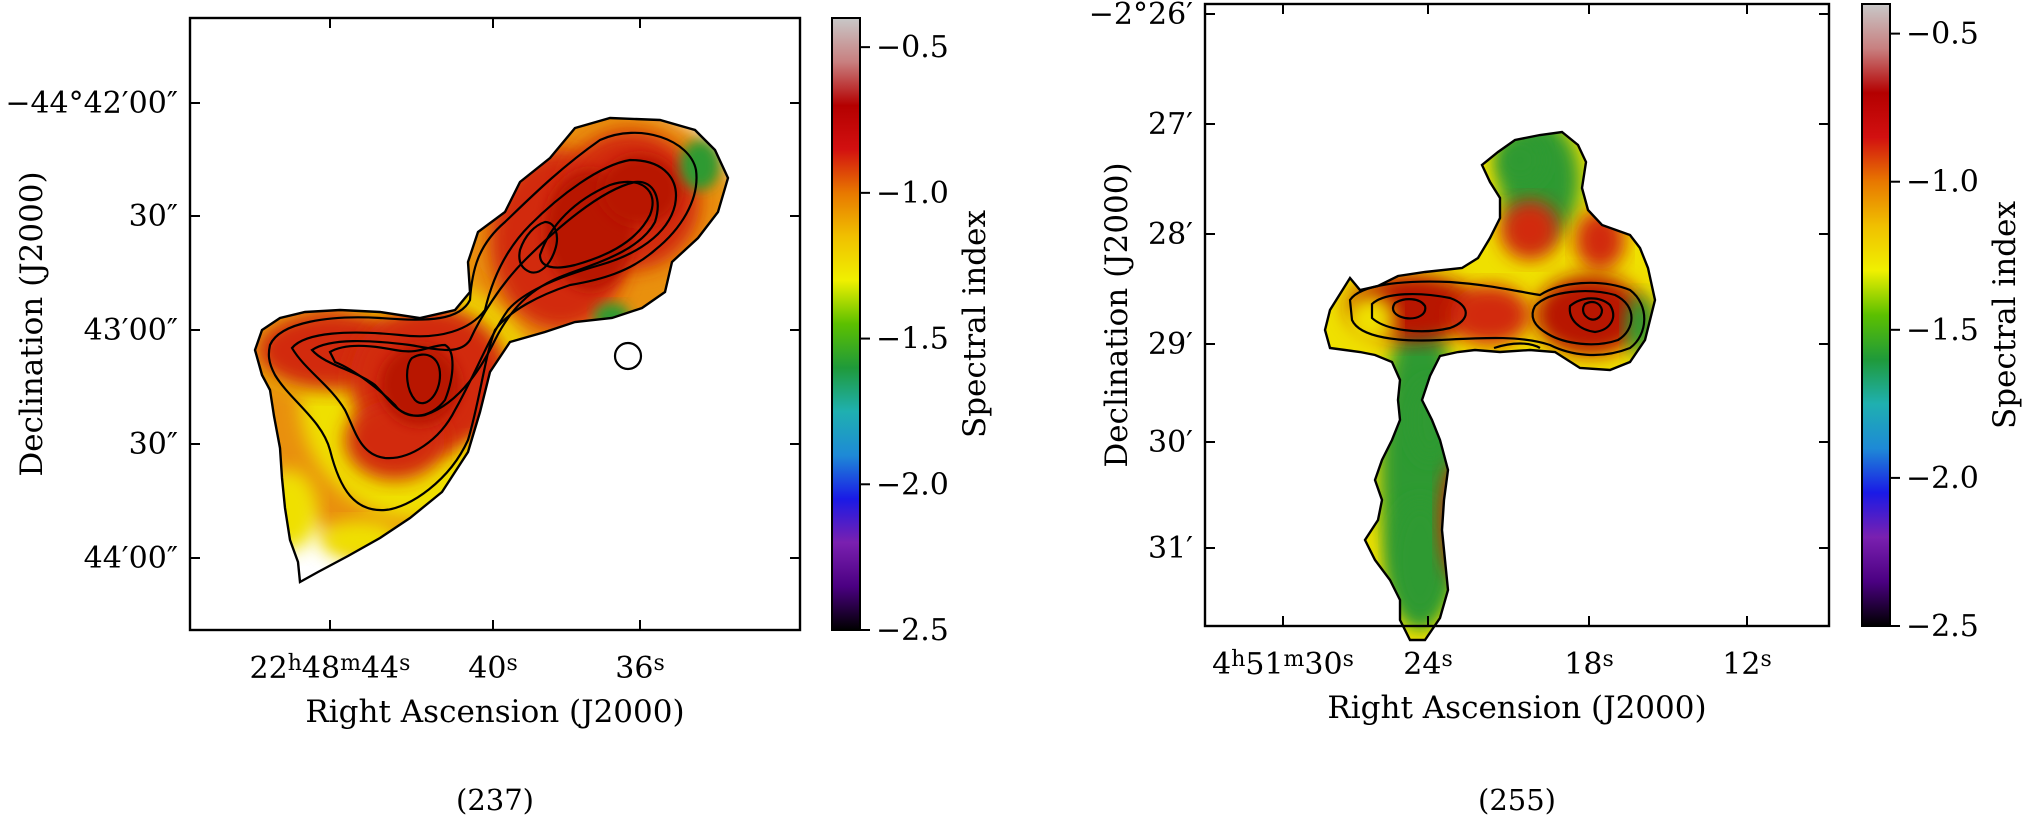 The height and width of the screenshot is (817, 2041). Describe the element at coordinates (1746, 664) in the screenshot. I see `x-tick-label: 12s` at that location.